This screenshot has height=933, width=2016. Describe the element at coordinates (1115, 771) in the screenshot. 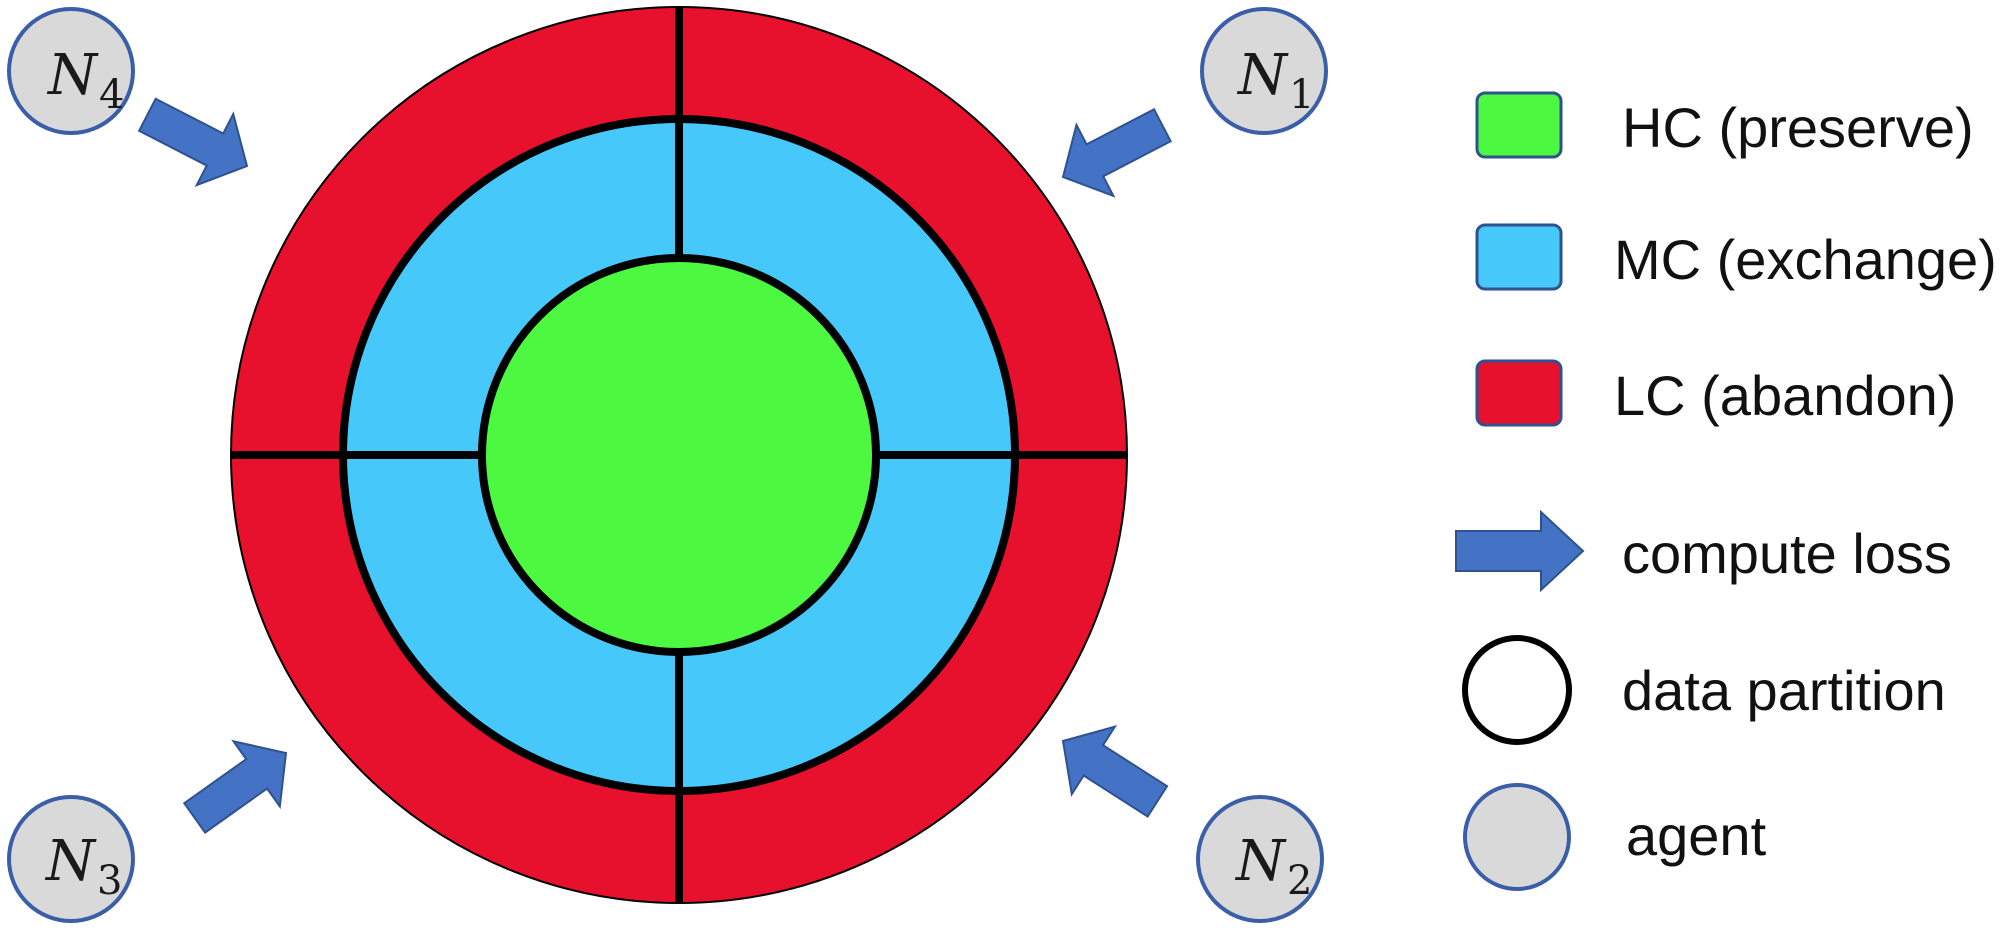

I see `arrow-n2` at that location.